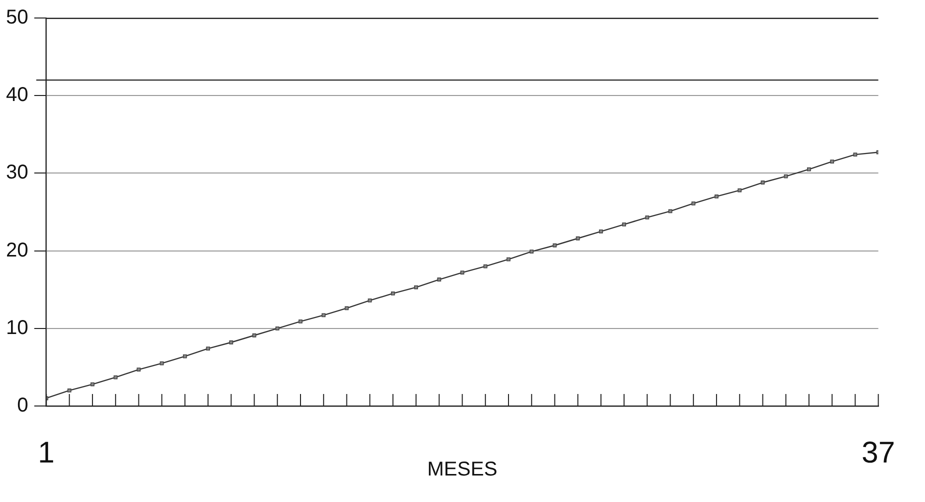 The height and width of the screenshot is (502, 925). I want to click on y-tick-label: 20, so click(17, 250).